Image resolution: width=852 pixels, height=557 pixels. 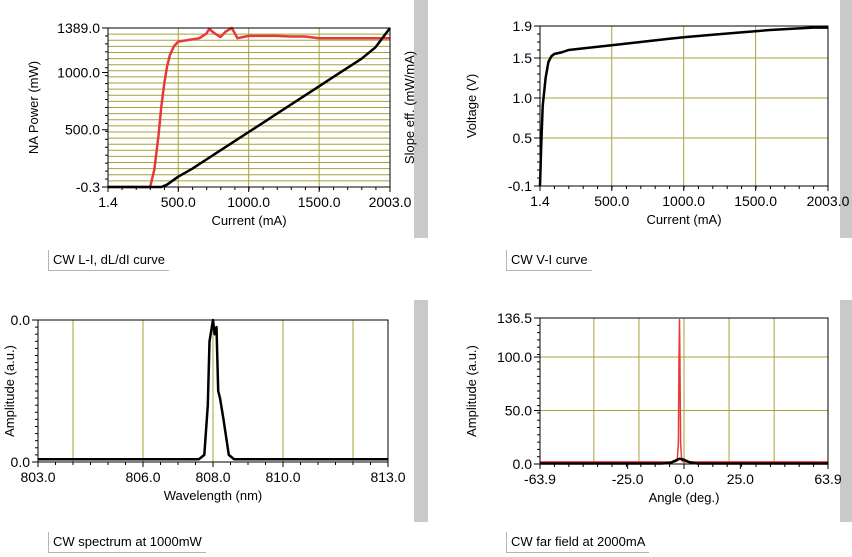 I want to click on chart-caption: CW V-I curve, so click(x=549, y=260).